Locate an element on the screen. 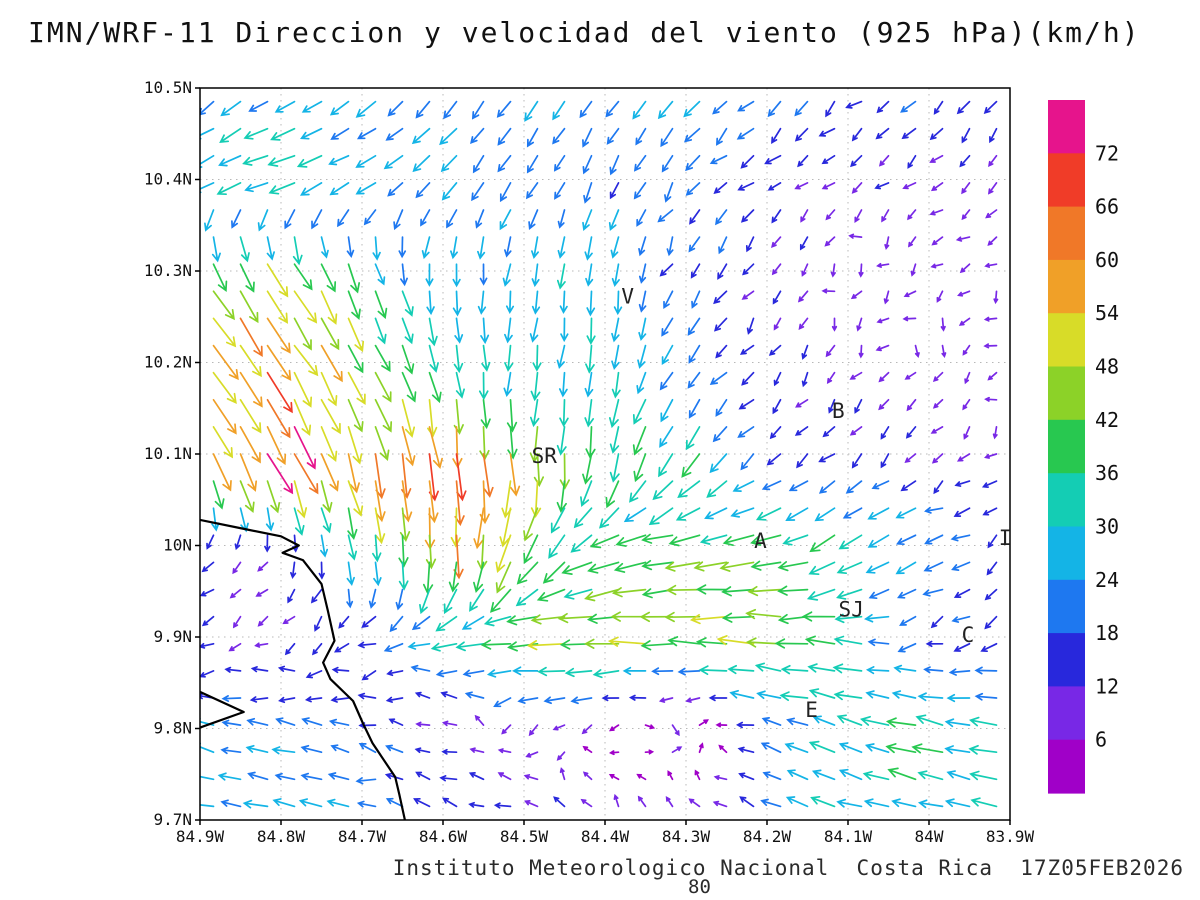 This screenshot has width=1200, height=900. colorbar-labels: 6 12 18 24 30 36 42 48 54 60 66 72 is located at coordinates (1107, 446).